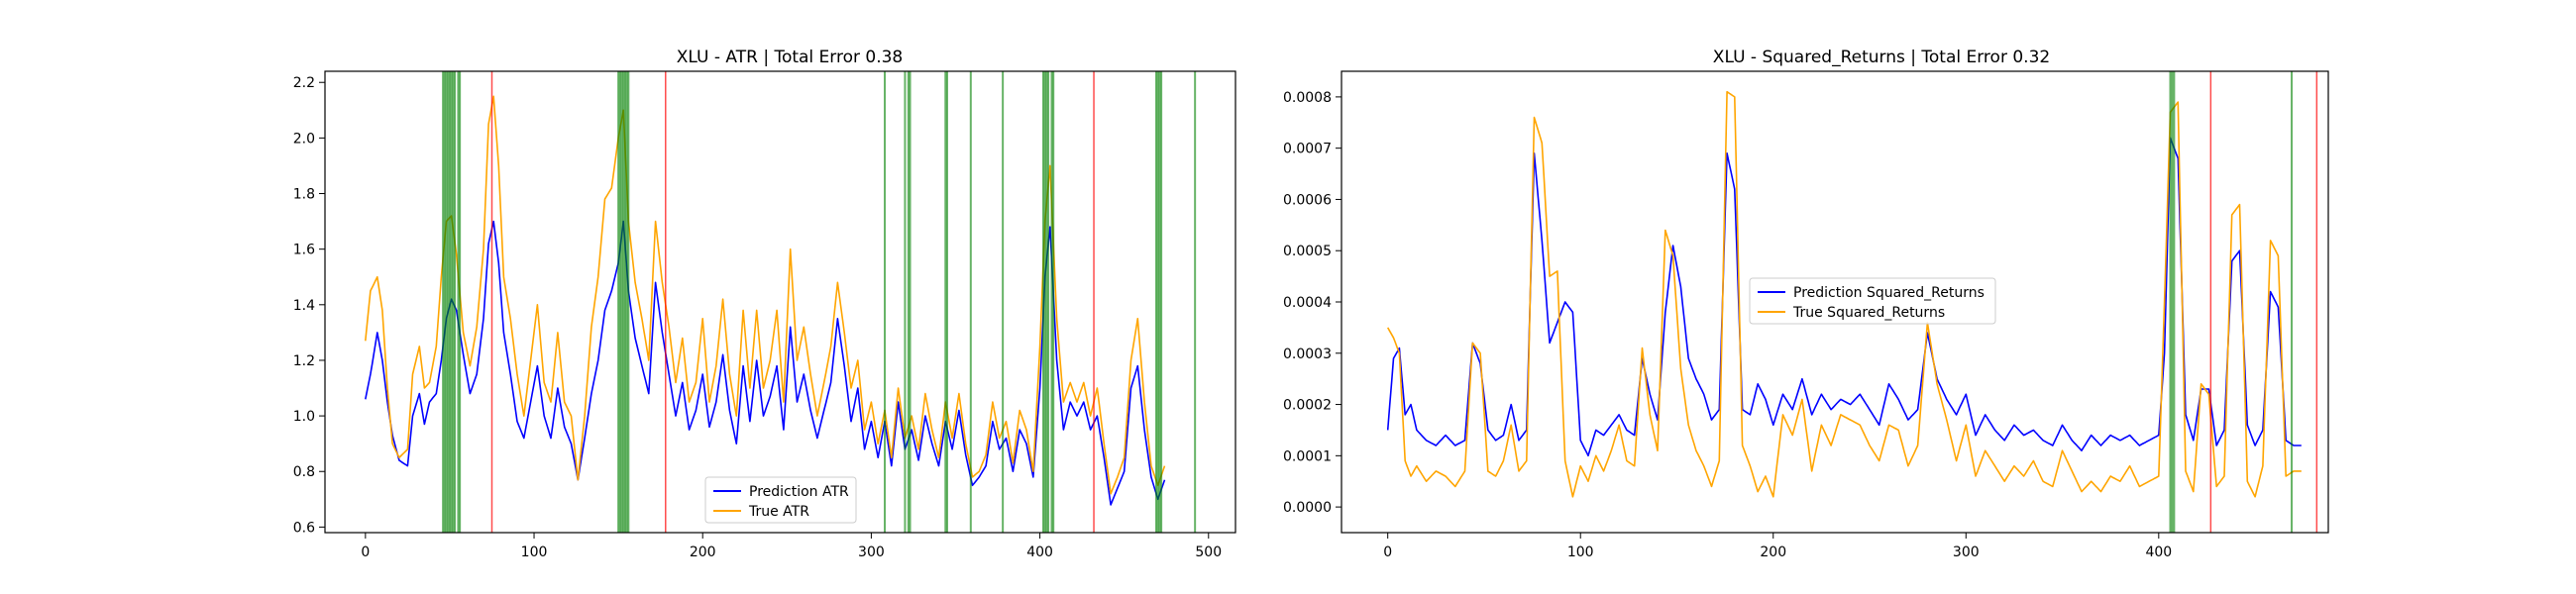 The width and height of the screenshot is (2576, 594). Describe the element at coordinates (1208, 552) in the screenshot. I see `x-tick-label: 500` at that location.